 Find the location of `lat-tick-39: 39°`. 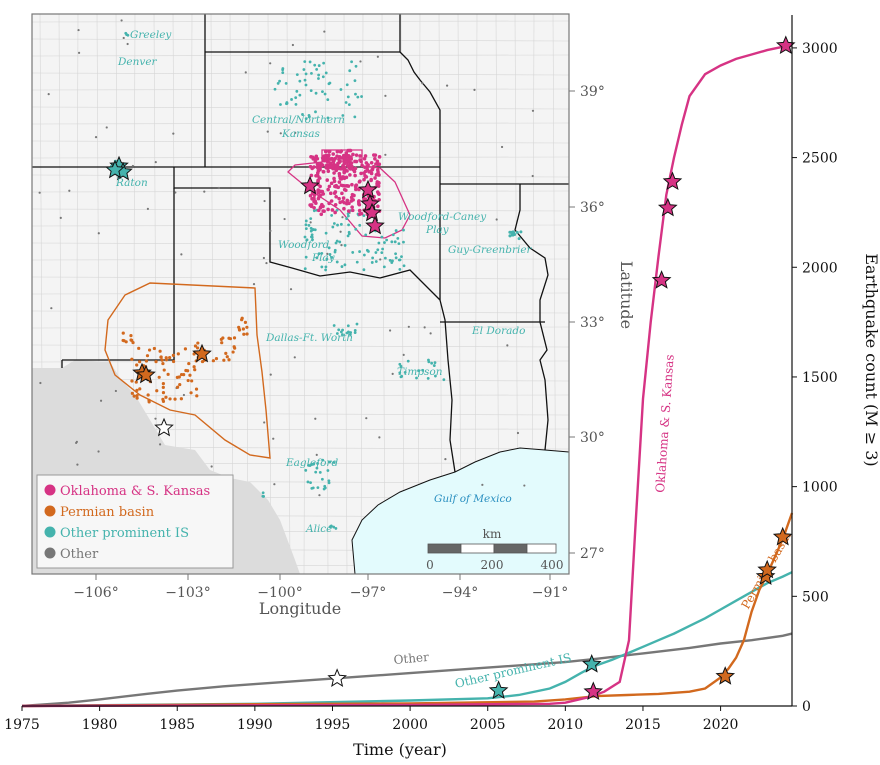

lat-tick-39: 39° is located at coordinates (592, 92).